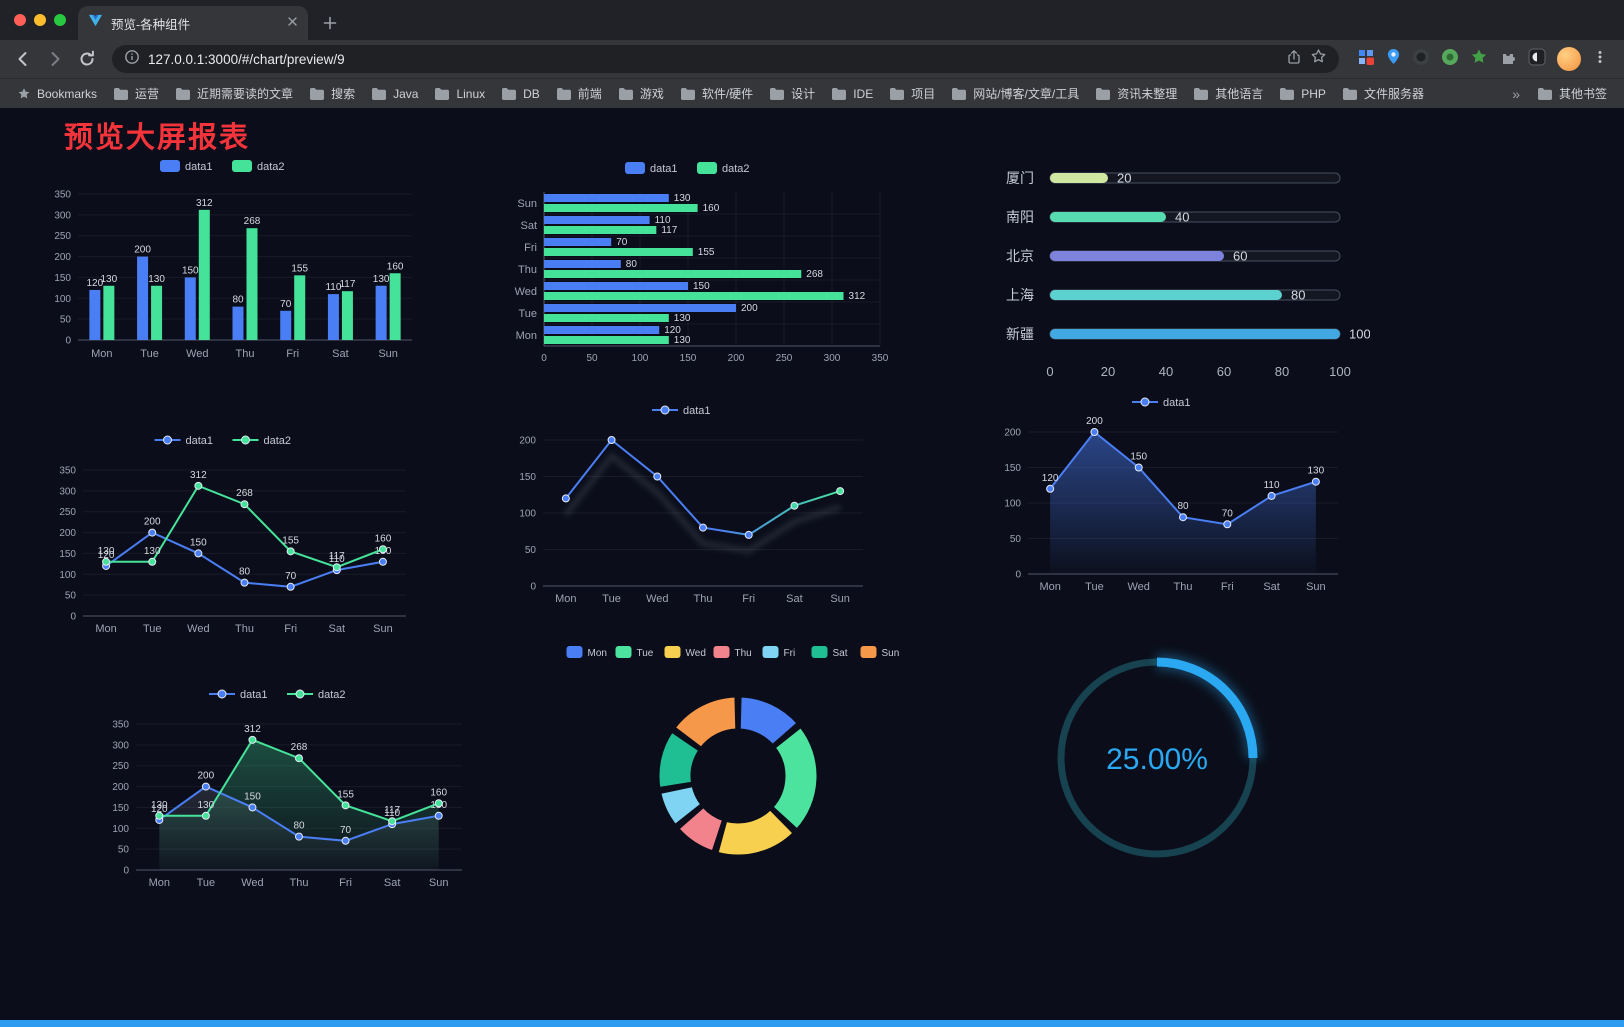  Describe the element at coordinates (641, 93) in the screenshot. I see `bookmark-item: 游戏` at that location.